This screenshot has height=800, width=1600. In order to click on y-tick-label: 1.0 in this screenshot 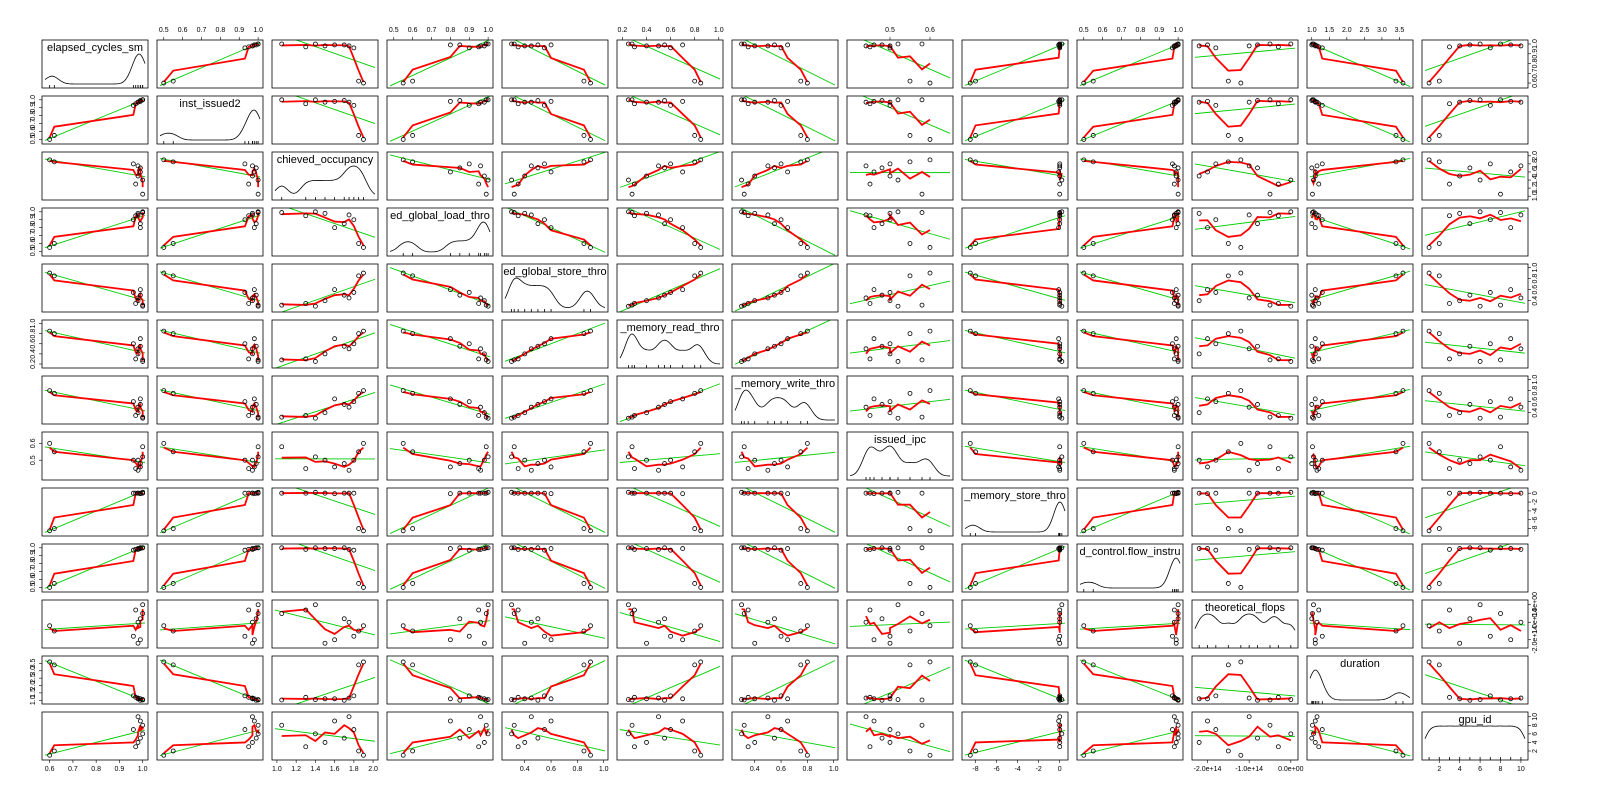, I will do `click(33, 700)`.